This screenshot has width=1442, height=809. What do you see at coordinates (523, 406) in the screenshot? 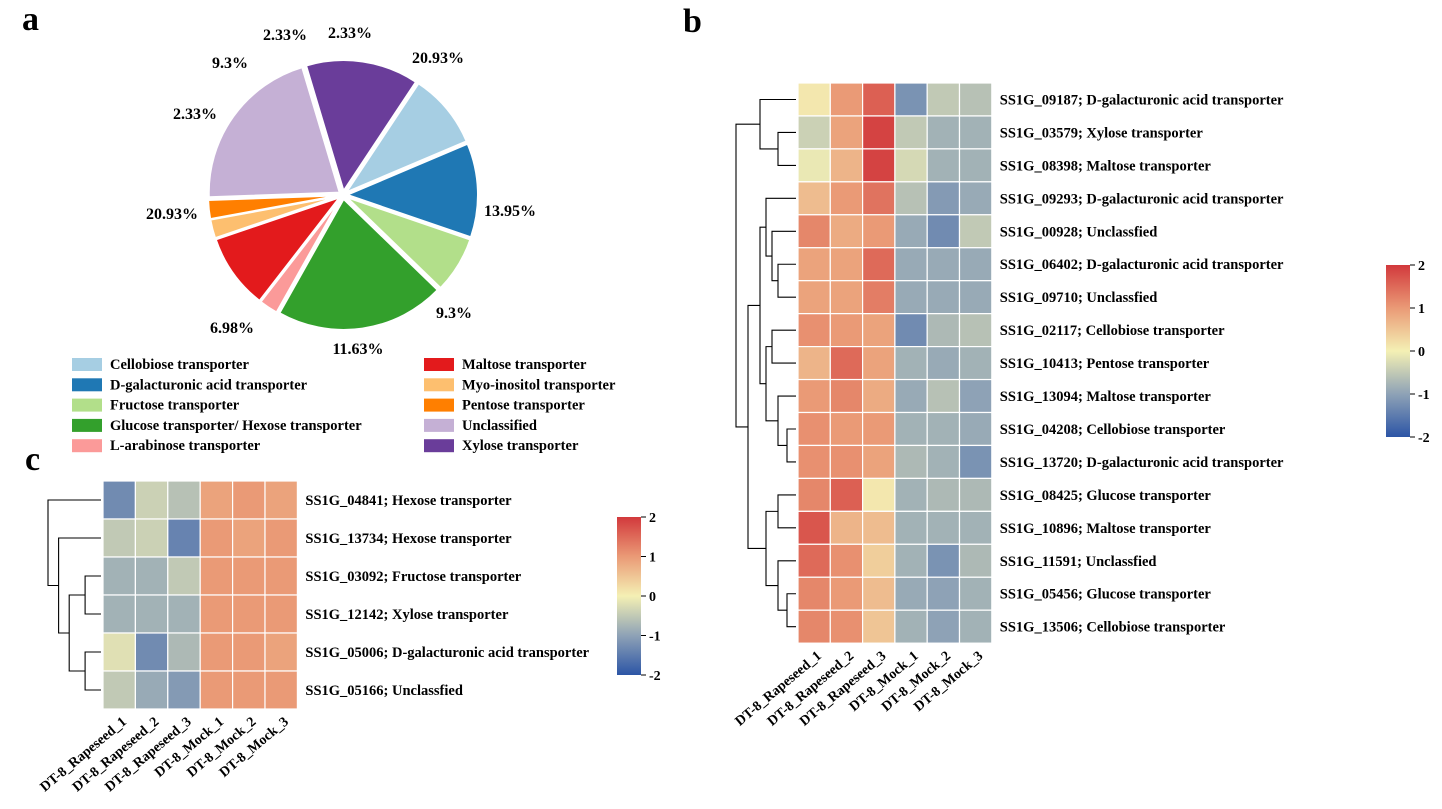
I see `legend-label: Pentose transporter` at bounding box center [523, 406].